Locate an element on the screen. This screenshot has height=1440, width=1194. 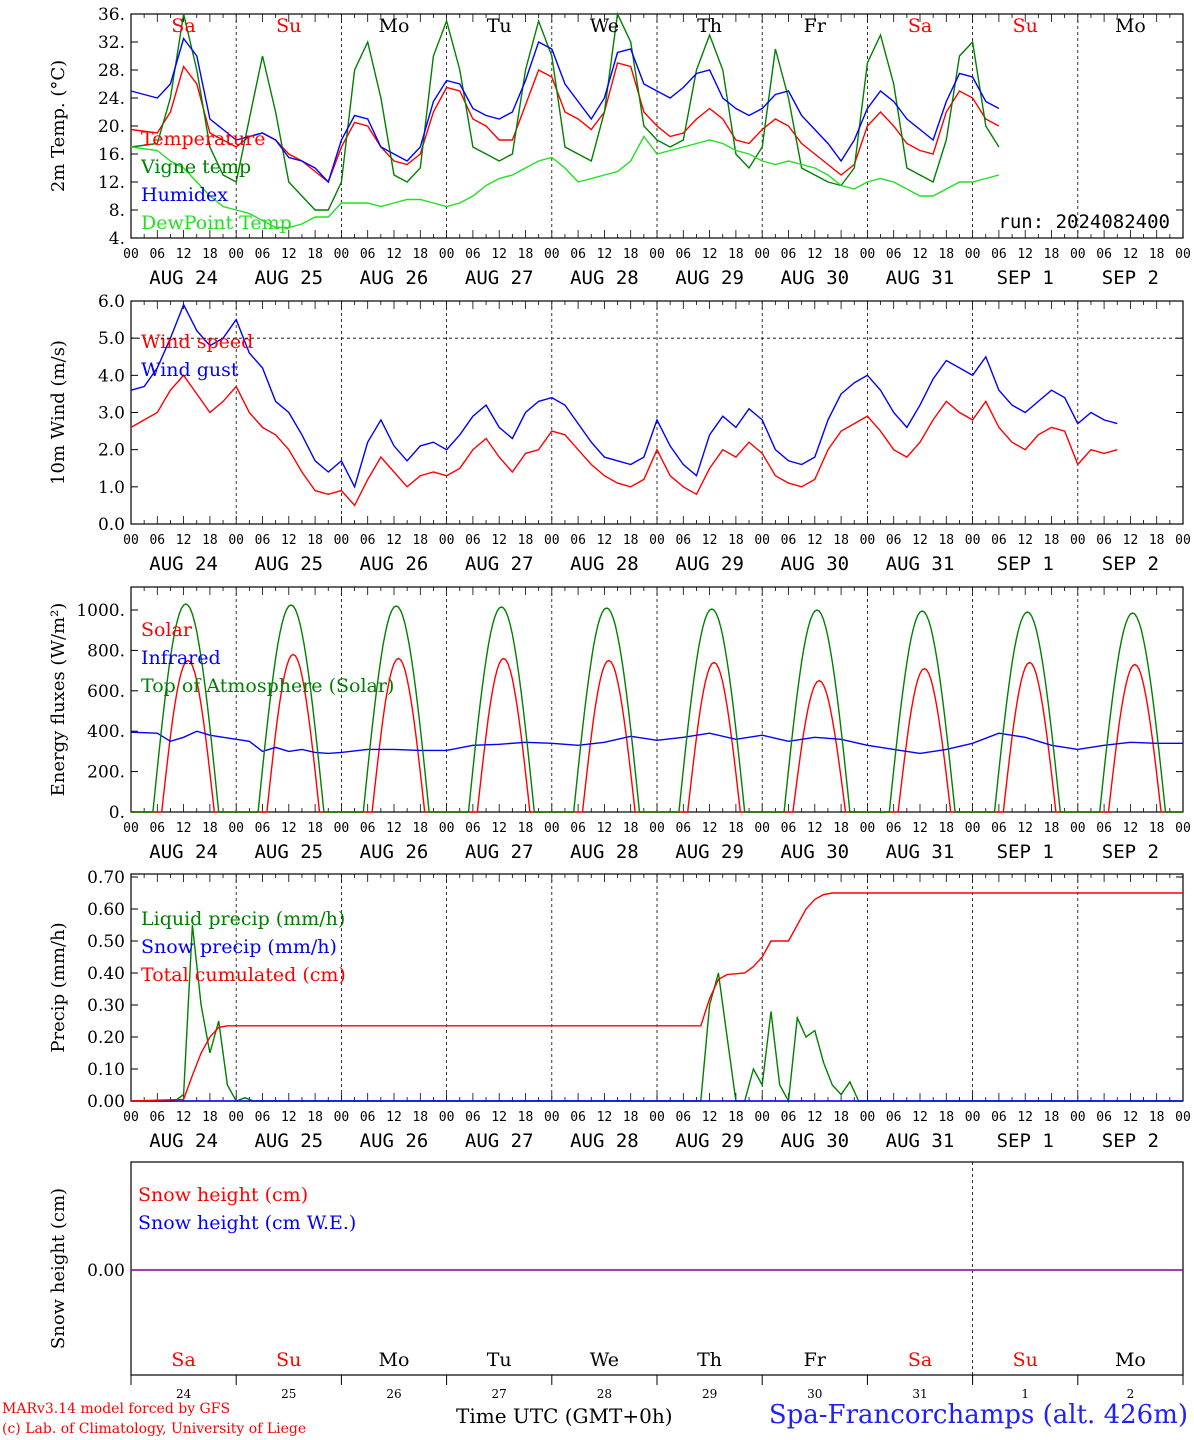
y-tick-label: 0.70 is located at coordinates (106, 878).